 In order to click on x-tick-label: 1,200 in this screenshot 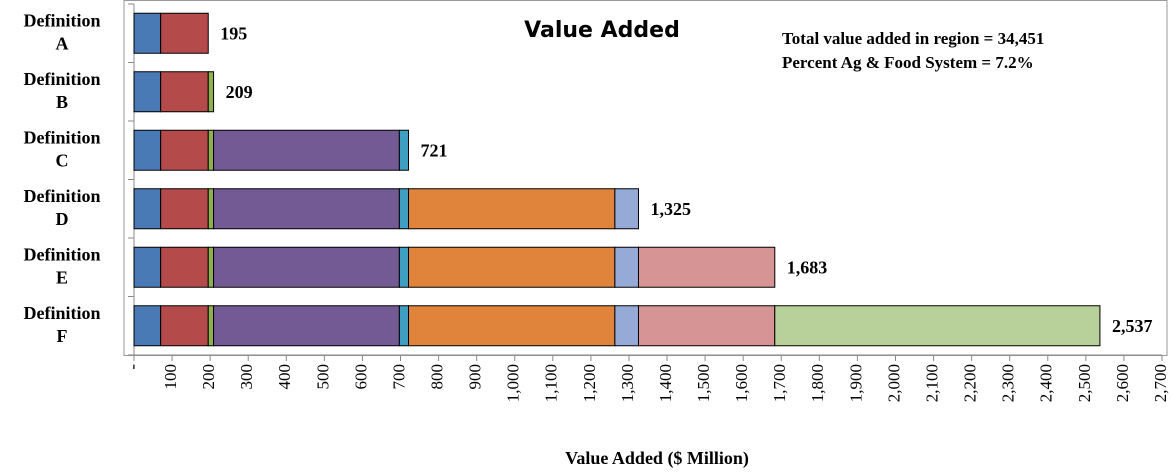, I will do `click(589, 383)`.